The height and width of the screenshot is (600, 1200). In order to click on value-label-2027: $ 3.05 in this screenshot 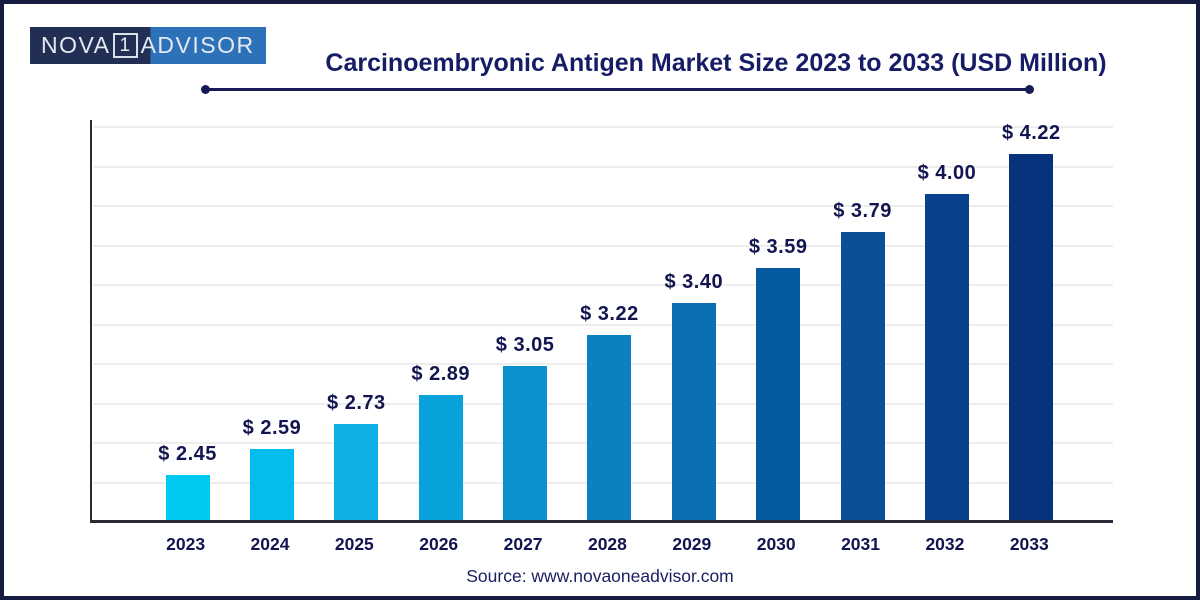, I will do `click(525, 345)`.